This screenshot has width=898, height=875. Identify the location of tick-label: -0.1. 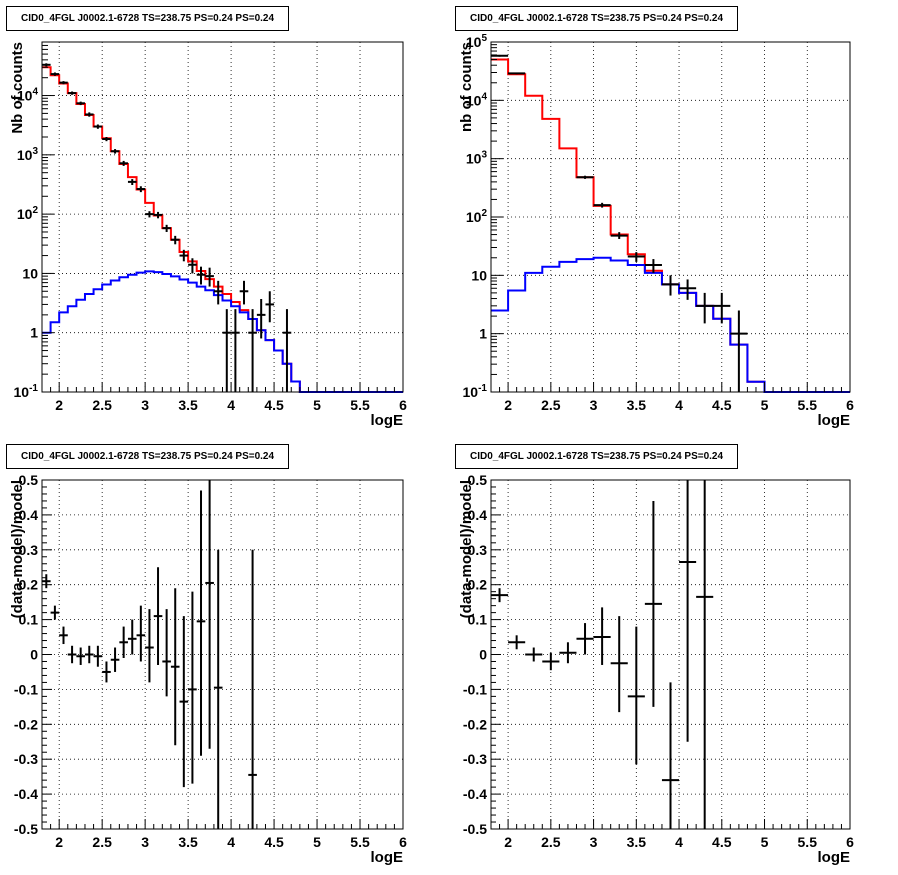
(26, 689).